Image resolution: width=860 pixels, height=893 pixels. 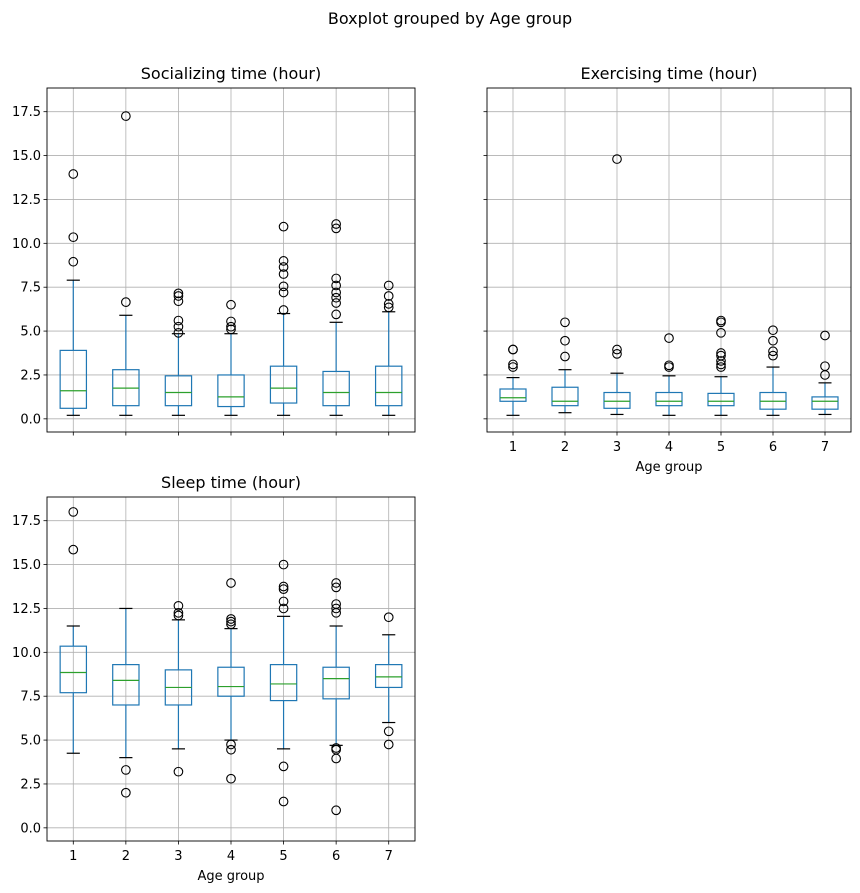 I want to click on y-tick-label: 17.5, so click(x=26, y=112).